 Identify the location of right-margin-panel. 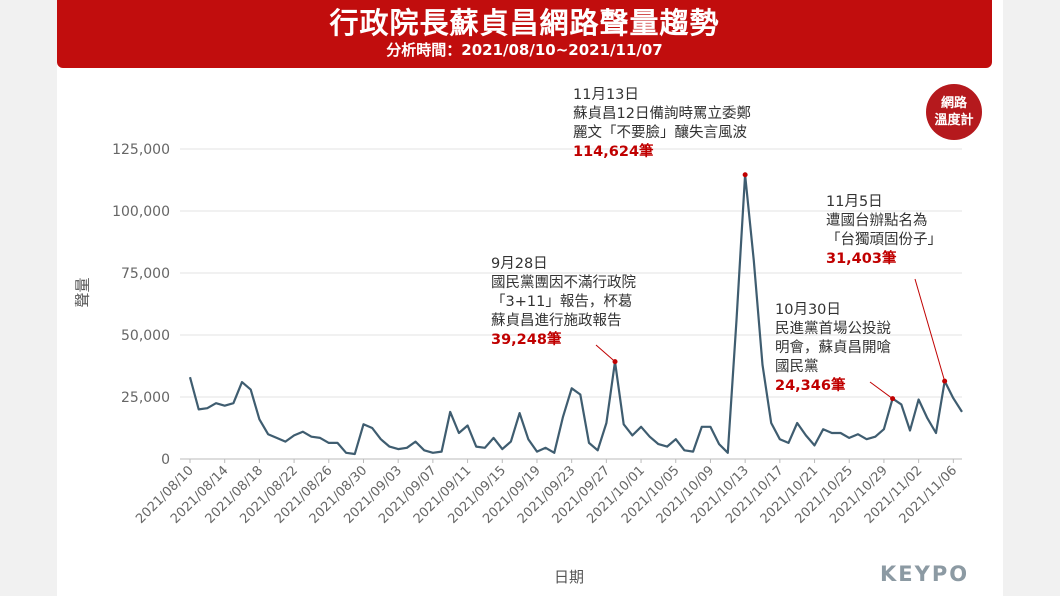
(1031, 298).